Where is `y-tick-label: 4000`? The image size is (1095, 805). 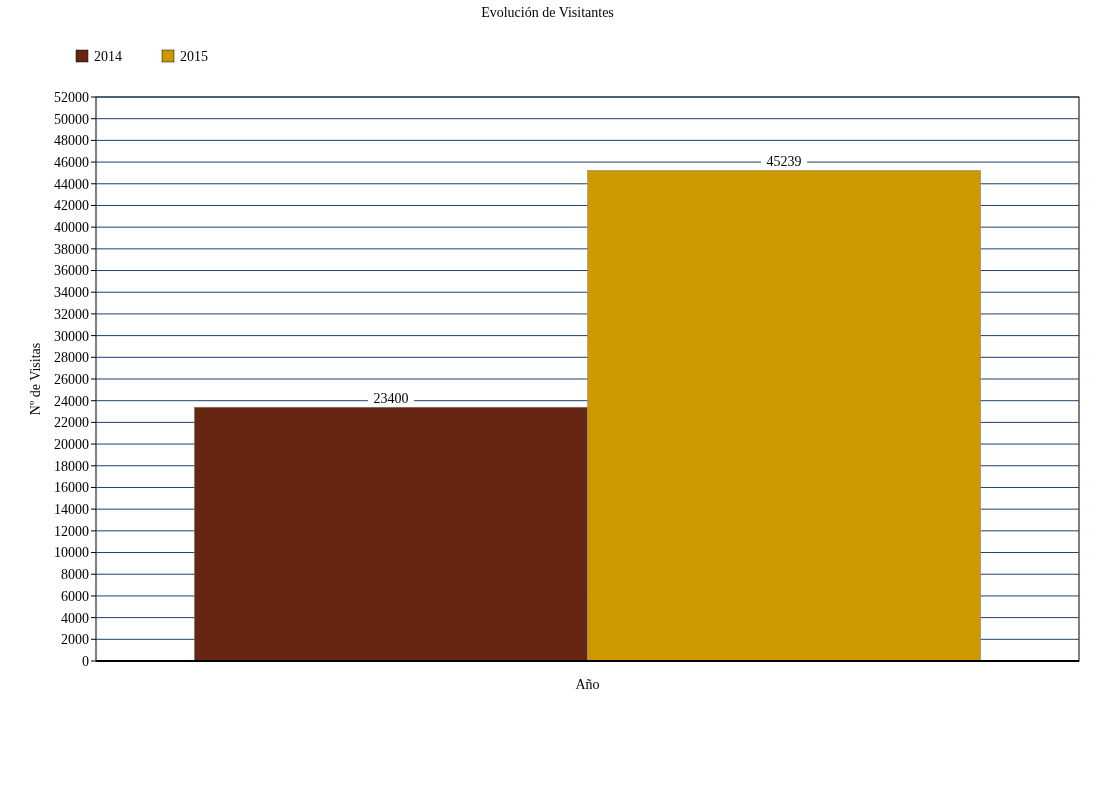
y-tick-label: 4000 is located at coordinates (75, 618).